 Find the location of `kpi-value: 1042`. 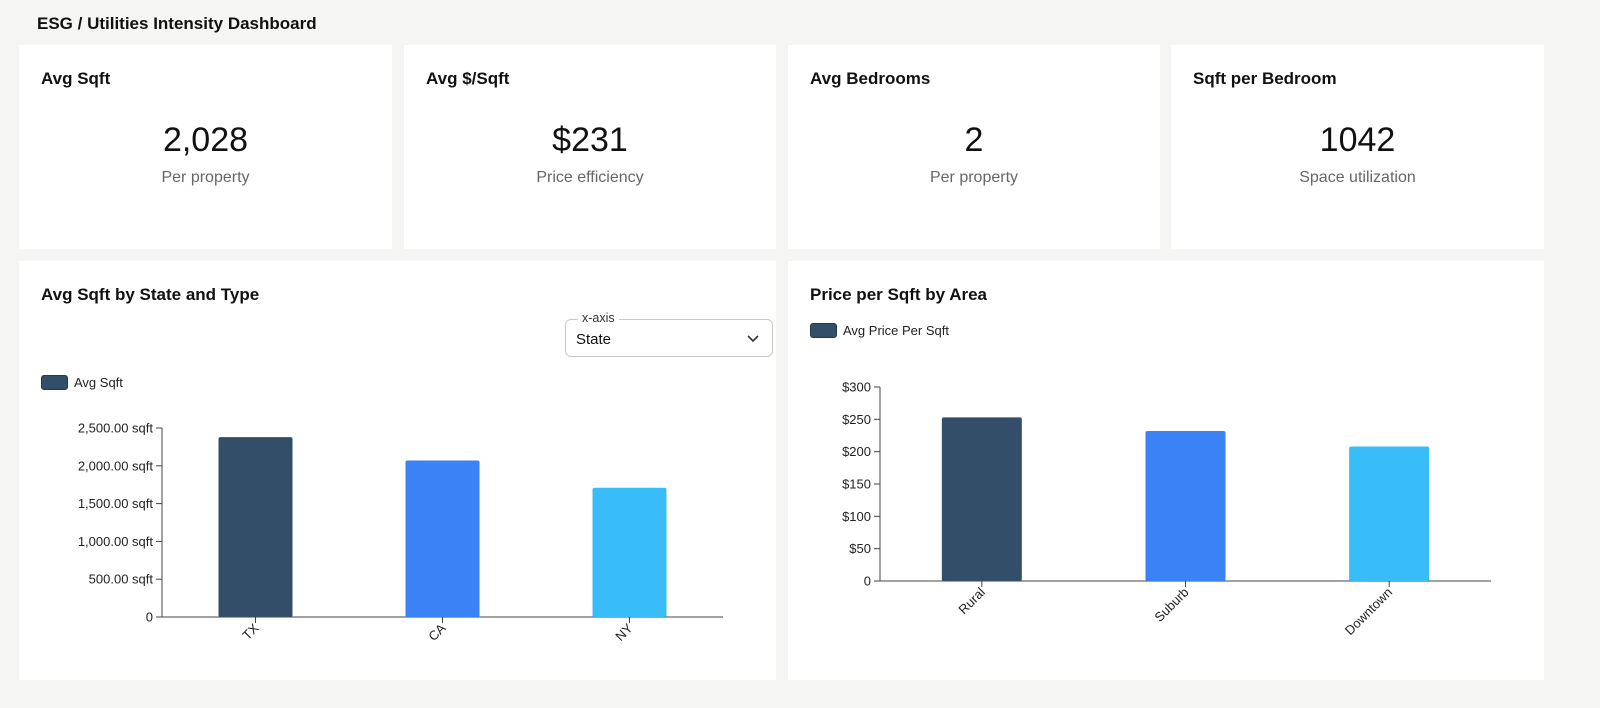

kpi-value: 1042 is located at coordinates (1357, 140).